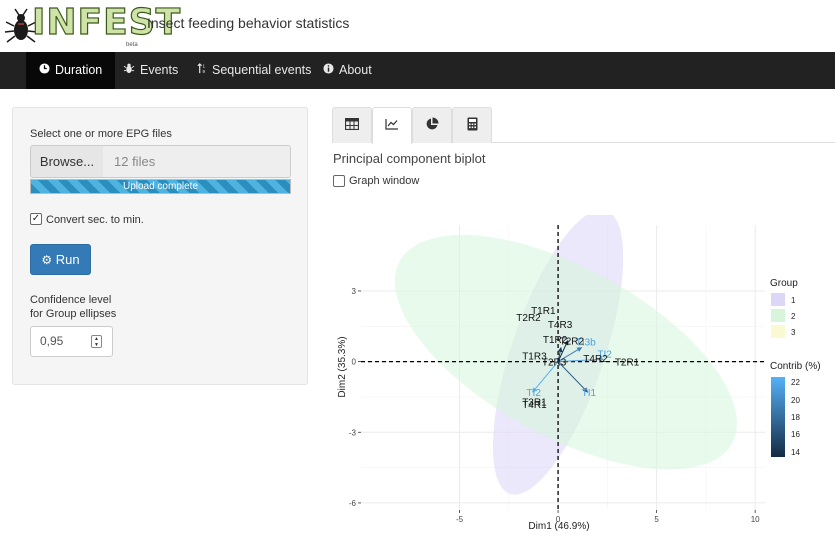  What do you see at coordinates (129, 71) in the screenshot?
I see `bug-icon` at bounding box center [129, 71].